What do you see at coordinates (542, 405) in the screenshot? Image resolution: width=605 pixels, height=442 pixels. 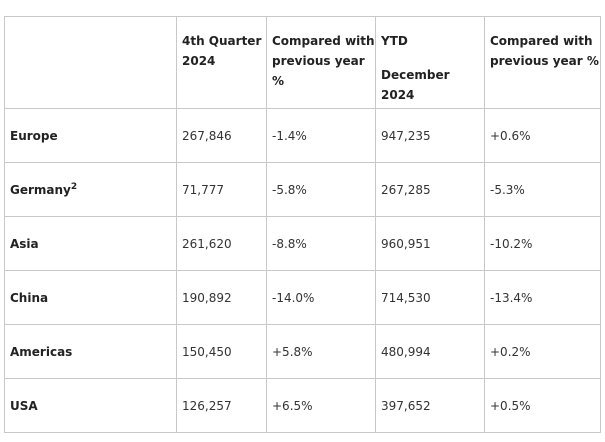 I see `ytd-change-cell: +0.5%` at bounding box center [542, 405].